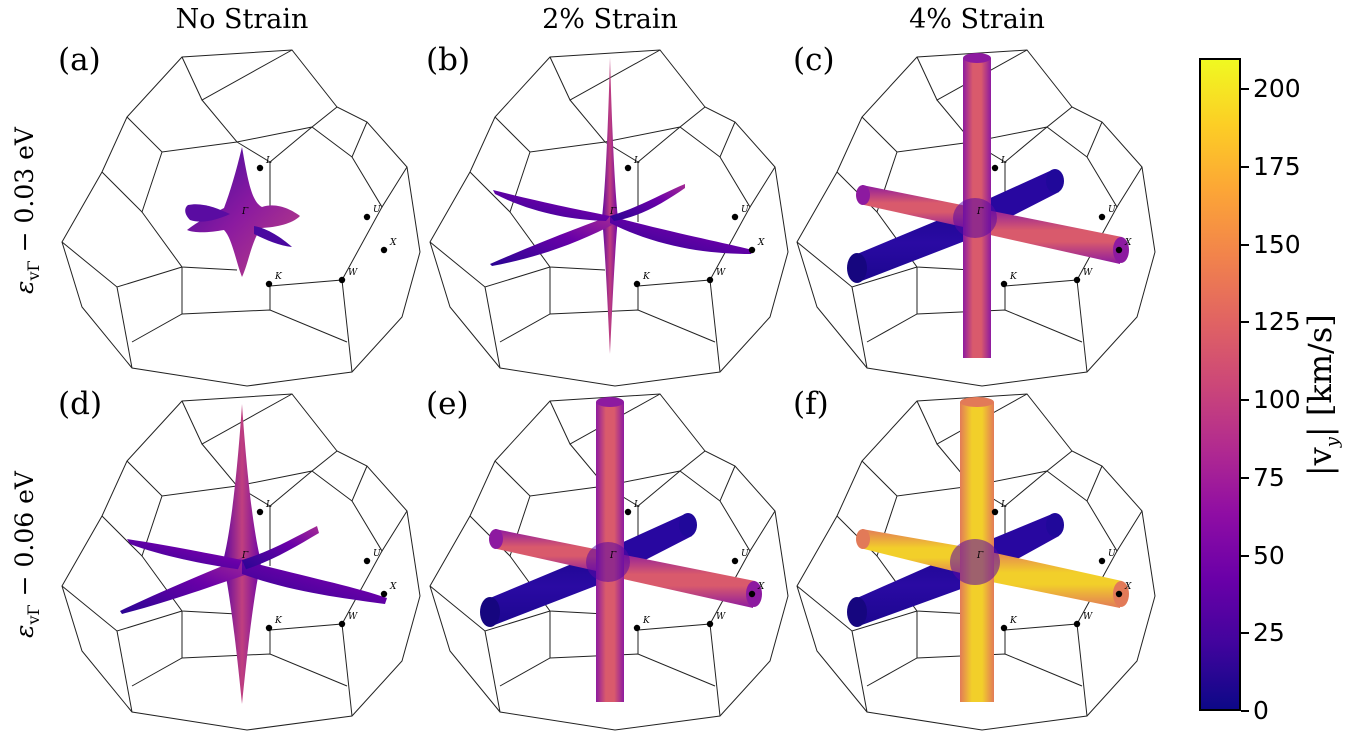 The width and height of the screenshot is (1361, 738). I want to click on column-title-2pct-strain: 2% Strain, so click(610, 19).